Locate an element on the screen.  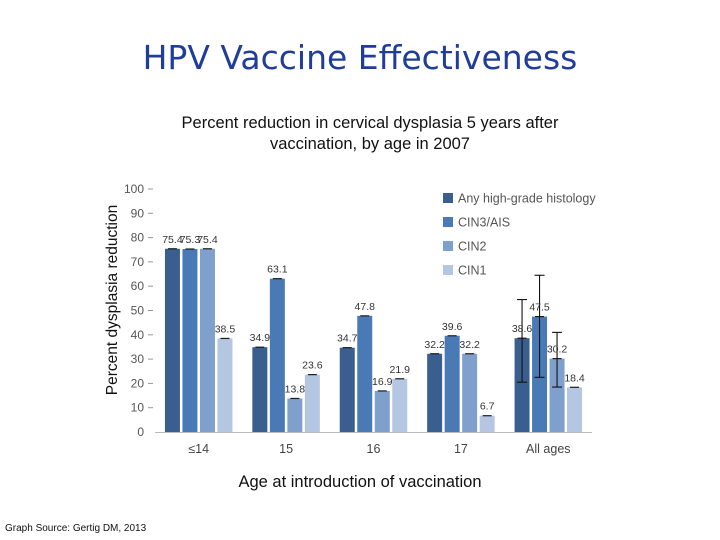
data-label-cin3-ais-all-ages: 47.5 is located at coordinates (539, 308).